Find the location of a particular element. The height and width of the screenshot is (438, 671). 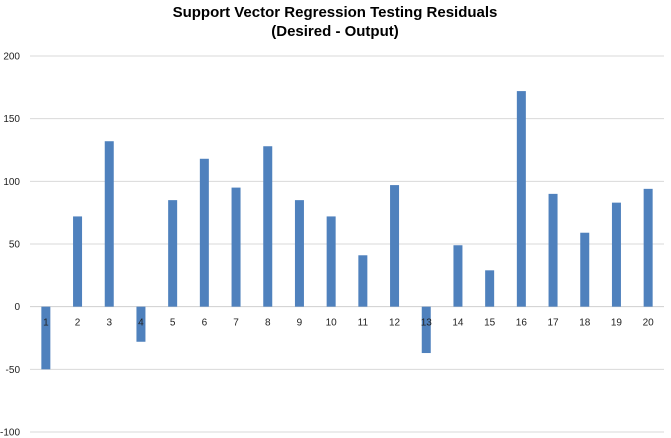

x-axis-tick-labels: 1 2 3 4 5 6 7 8 9 10 11 12 13 14 15 16 17 18 19 20 is located at coordinates (348, 323).